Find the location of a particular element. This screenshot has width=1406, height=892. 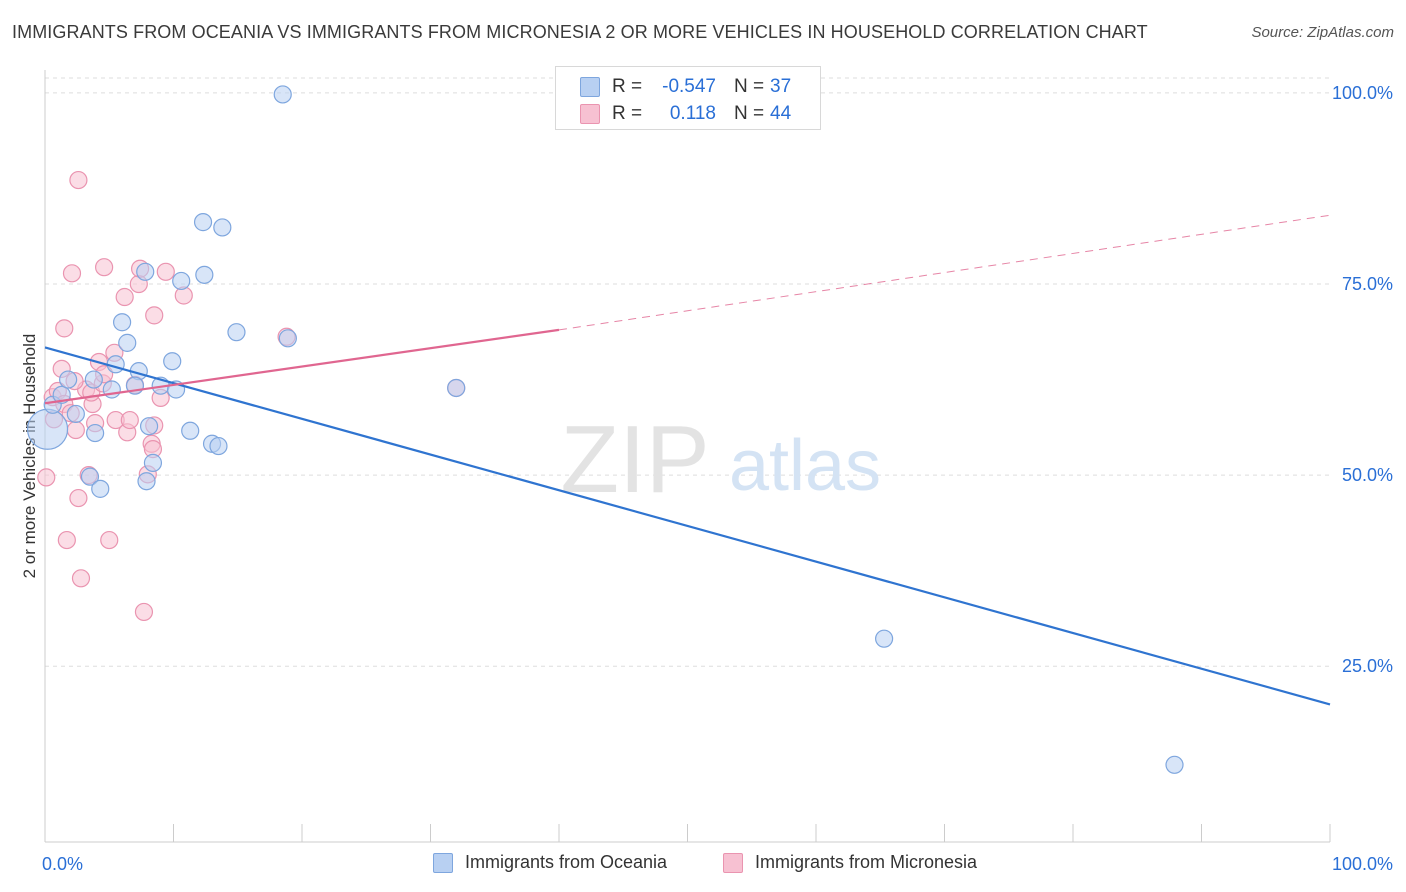

y-tick-label: 25.0% is located at coordinates (1367, 666).